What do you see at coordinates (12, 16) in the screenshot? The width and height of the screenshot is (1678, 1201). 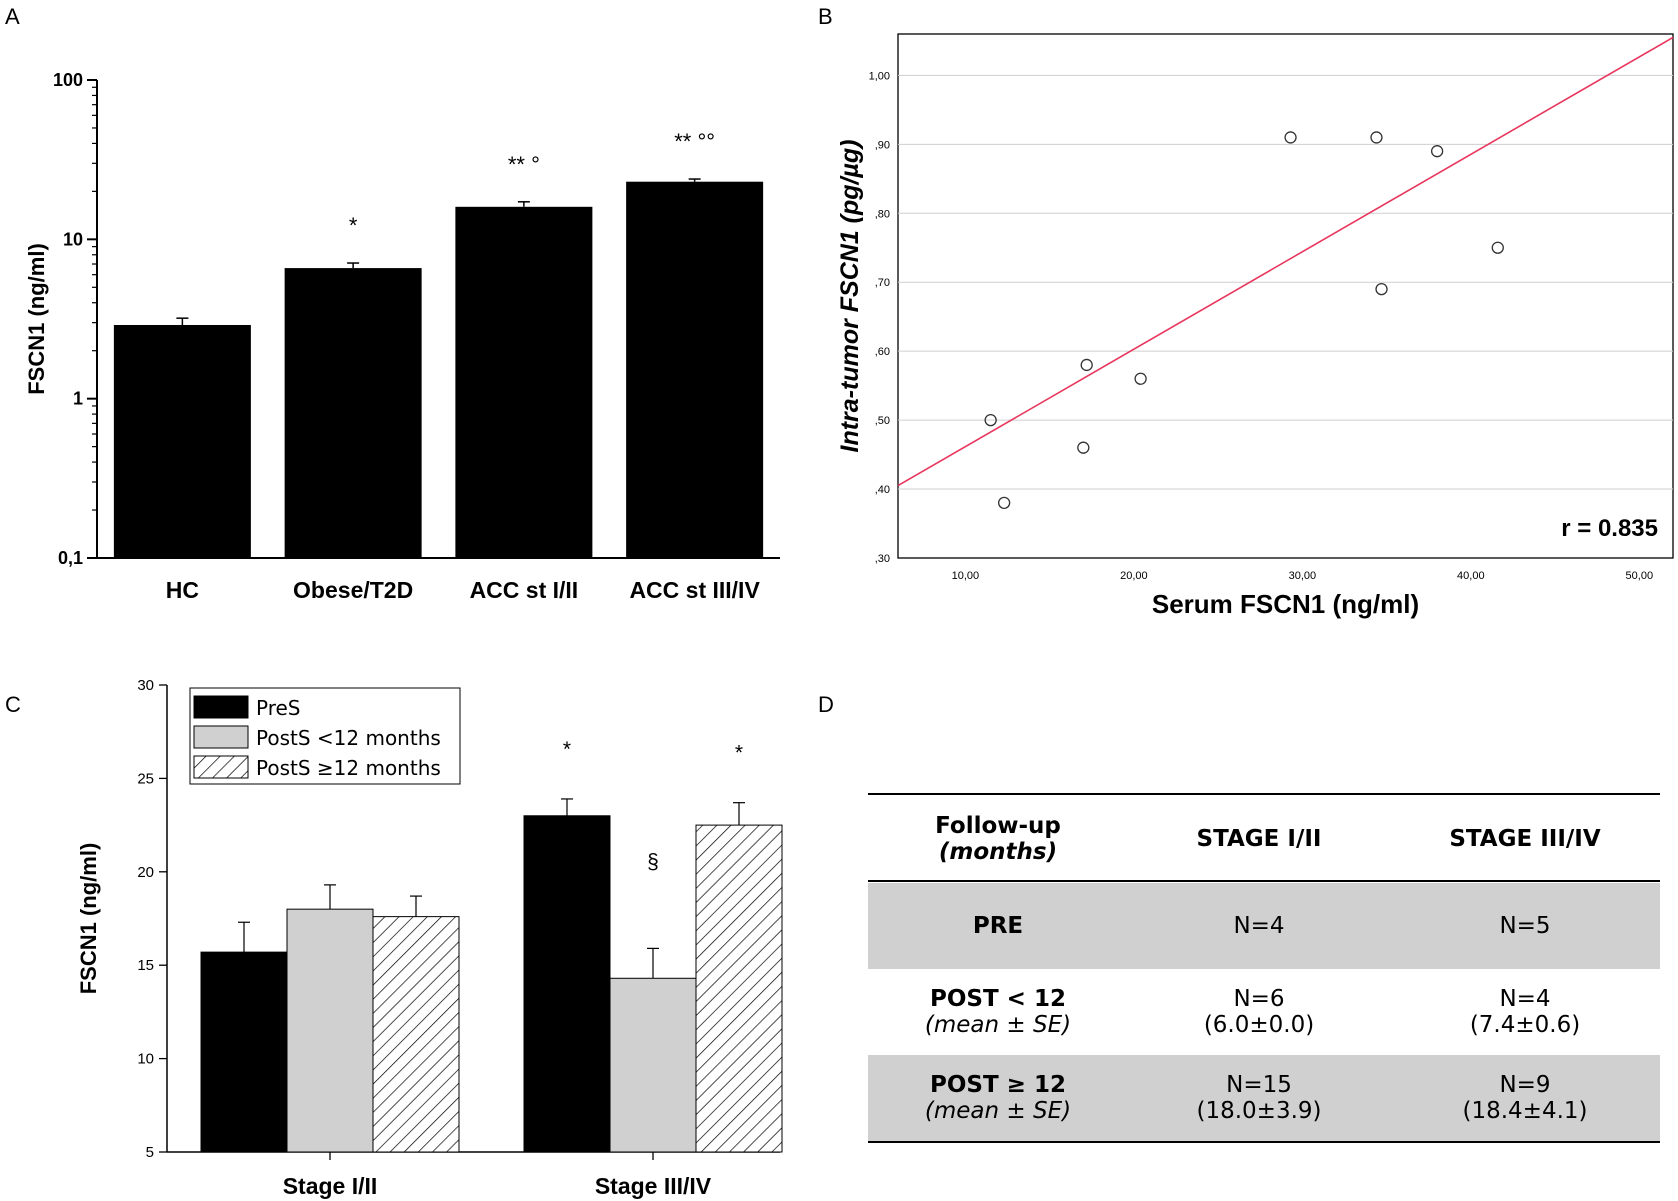 I see `panel-label-a: A` at bounding box center [12, 16].